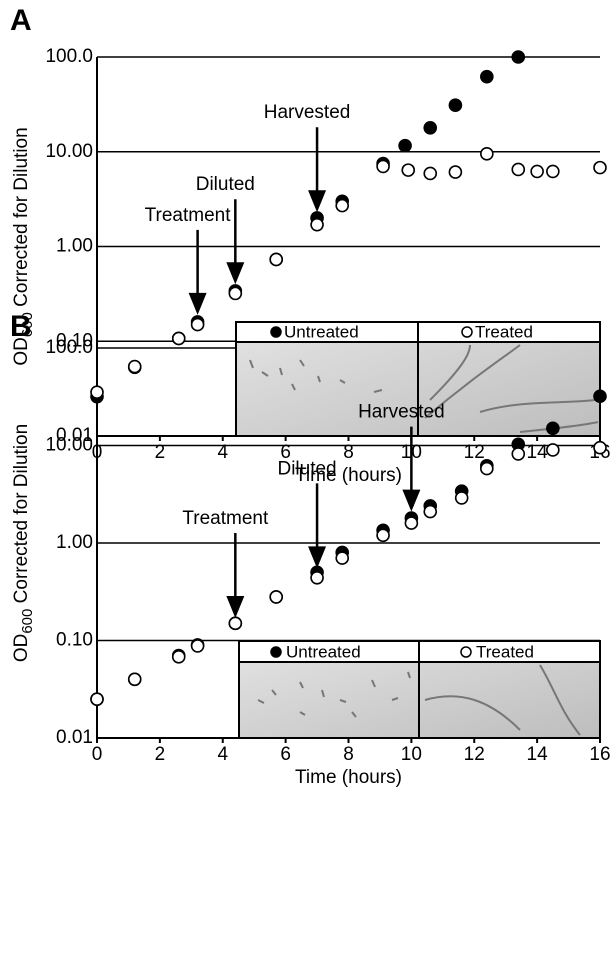  I want to click on panel-label: B, so click(21, 326).